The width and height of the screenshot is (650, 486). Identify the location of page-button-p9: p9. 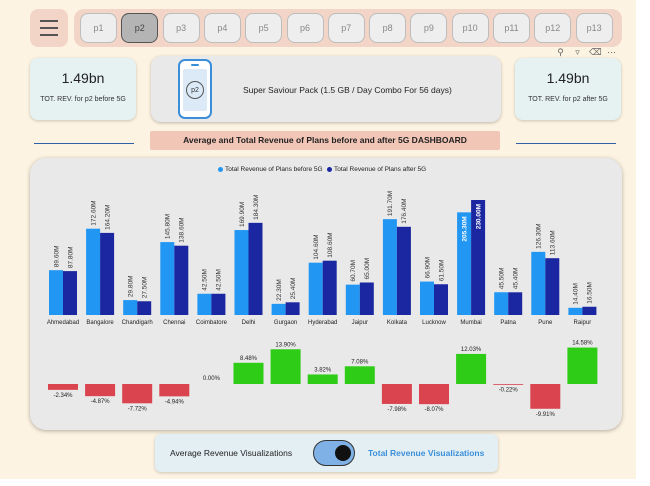
(429, 28).